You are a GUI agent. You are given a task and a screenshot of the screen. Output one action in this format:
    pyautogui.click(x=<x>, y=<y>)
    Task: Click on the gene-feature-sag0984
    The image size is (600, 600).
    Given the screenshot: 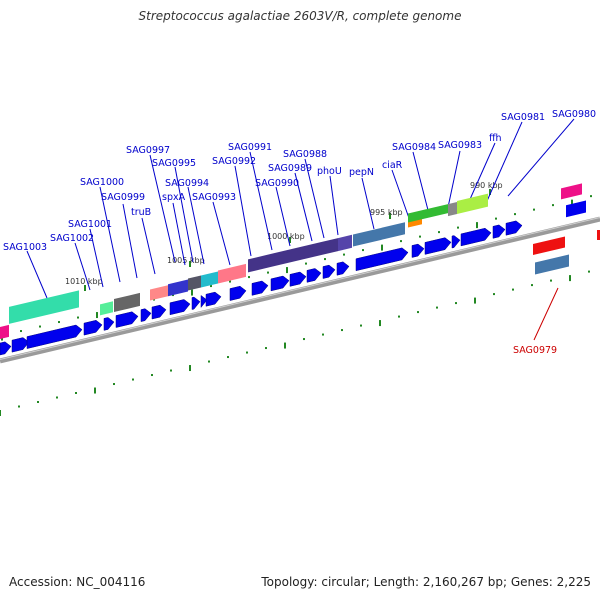 What is the action you would take?
    pyautogui.click(x=428, y=213)
    